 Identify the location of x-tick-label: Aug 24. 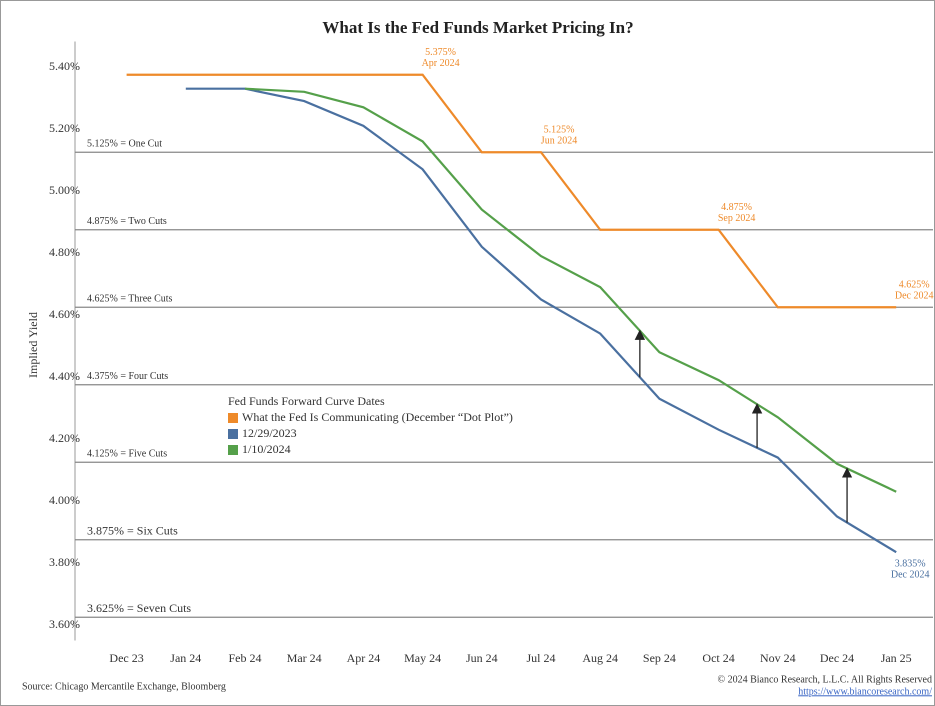
(600, 658).